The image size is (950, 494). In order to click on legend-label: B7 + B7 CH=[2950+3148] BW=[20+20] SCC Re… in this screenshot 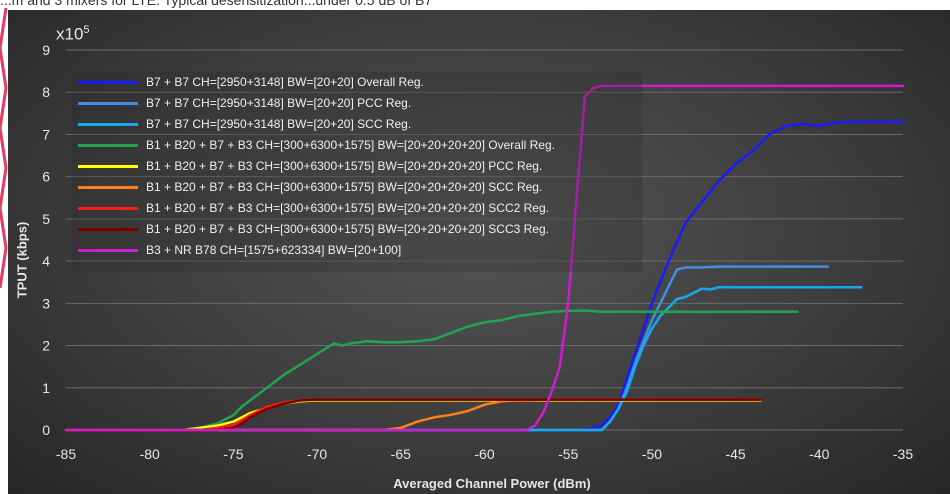, I will do `click(279, 124)`.